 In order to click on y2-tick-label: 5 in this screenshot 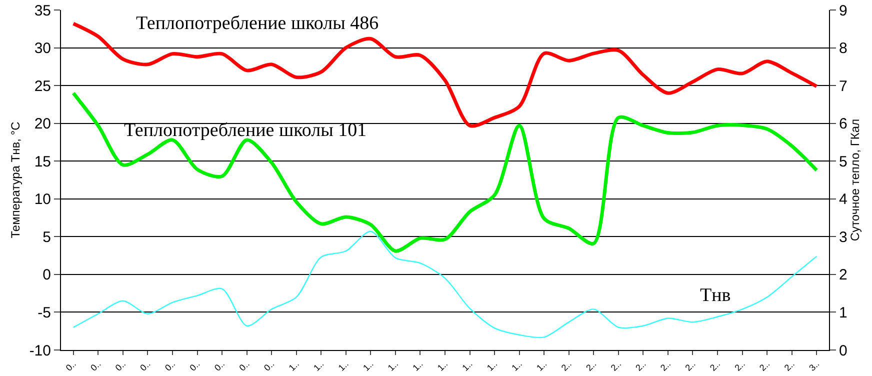, I will do `click(843, 161)`.